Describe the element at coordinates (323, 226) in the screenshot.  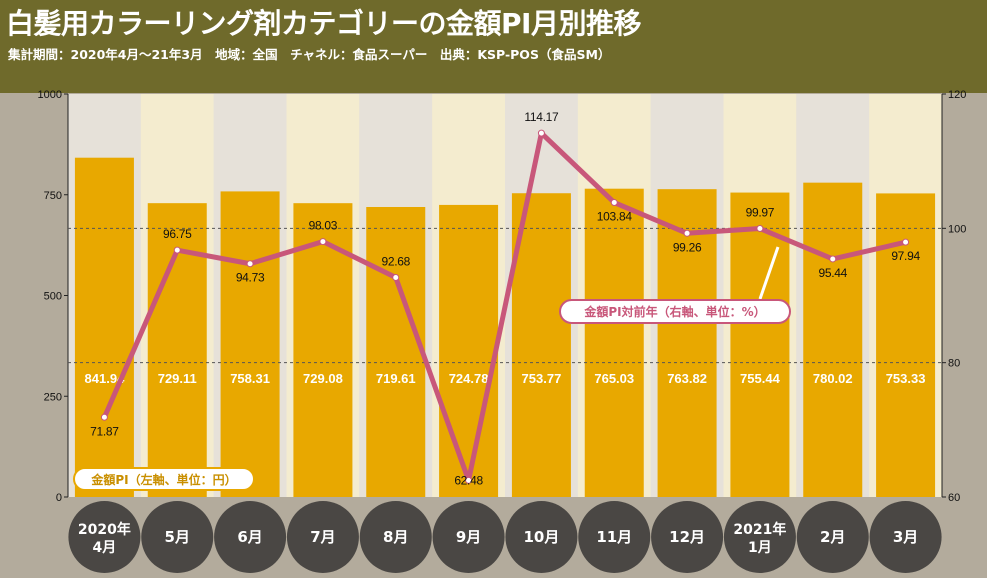
I see `line-value-label: 98.03` at that location.